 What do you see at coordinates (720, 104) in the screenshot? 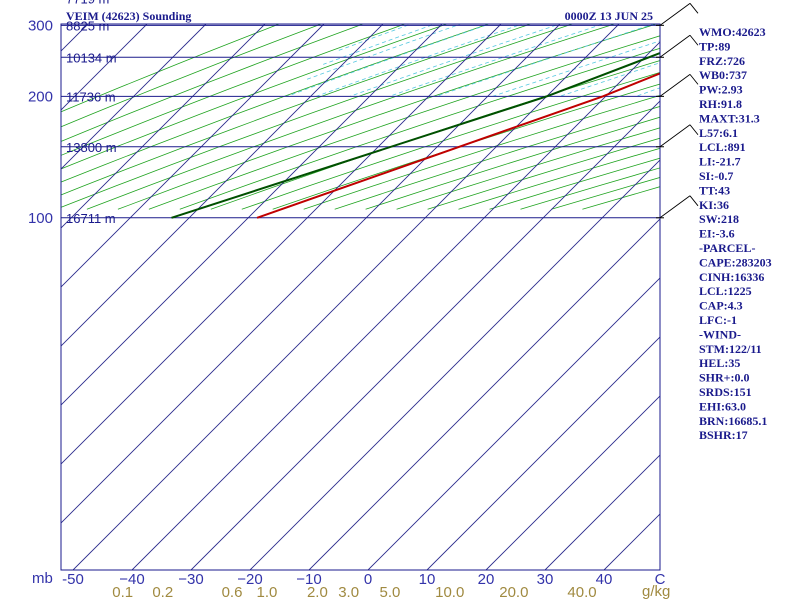
I see `index-entry: RH:91.8` at bounding box center [720, 104].